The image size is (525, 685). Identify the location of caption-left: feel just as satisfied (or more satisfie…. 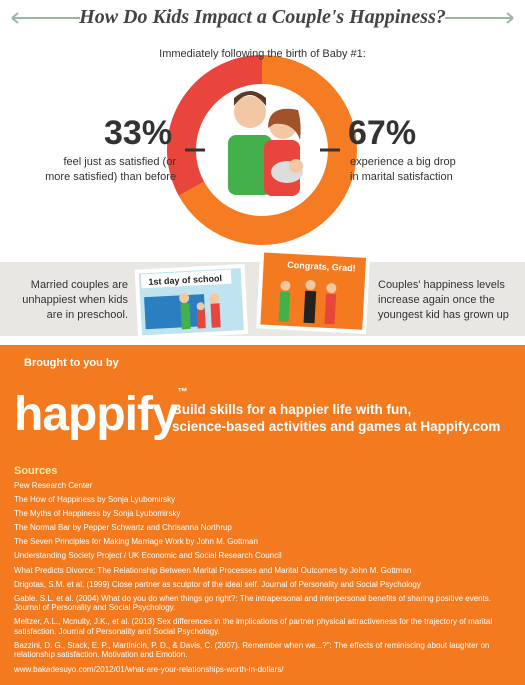
(108, 170).